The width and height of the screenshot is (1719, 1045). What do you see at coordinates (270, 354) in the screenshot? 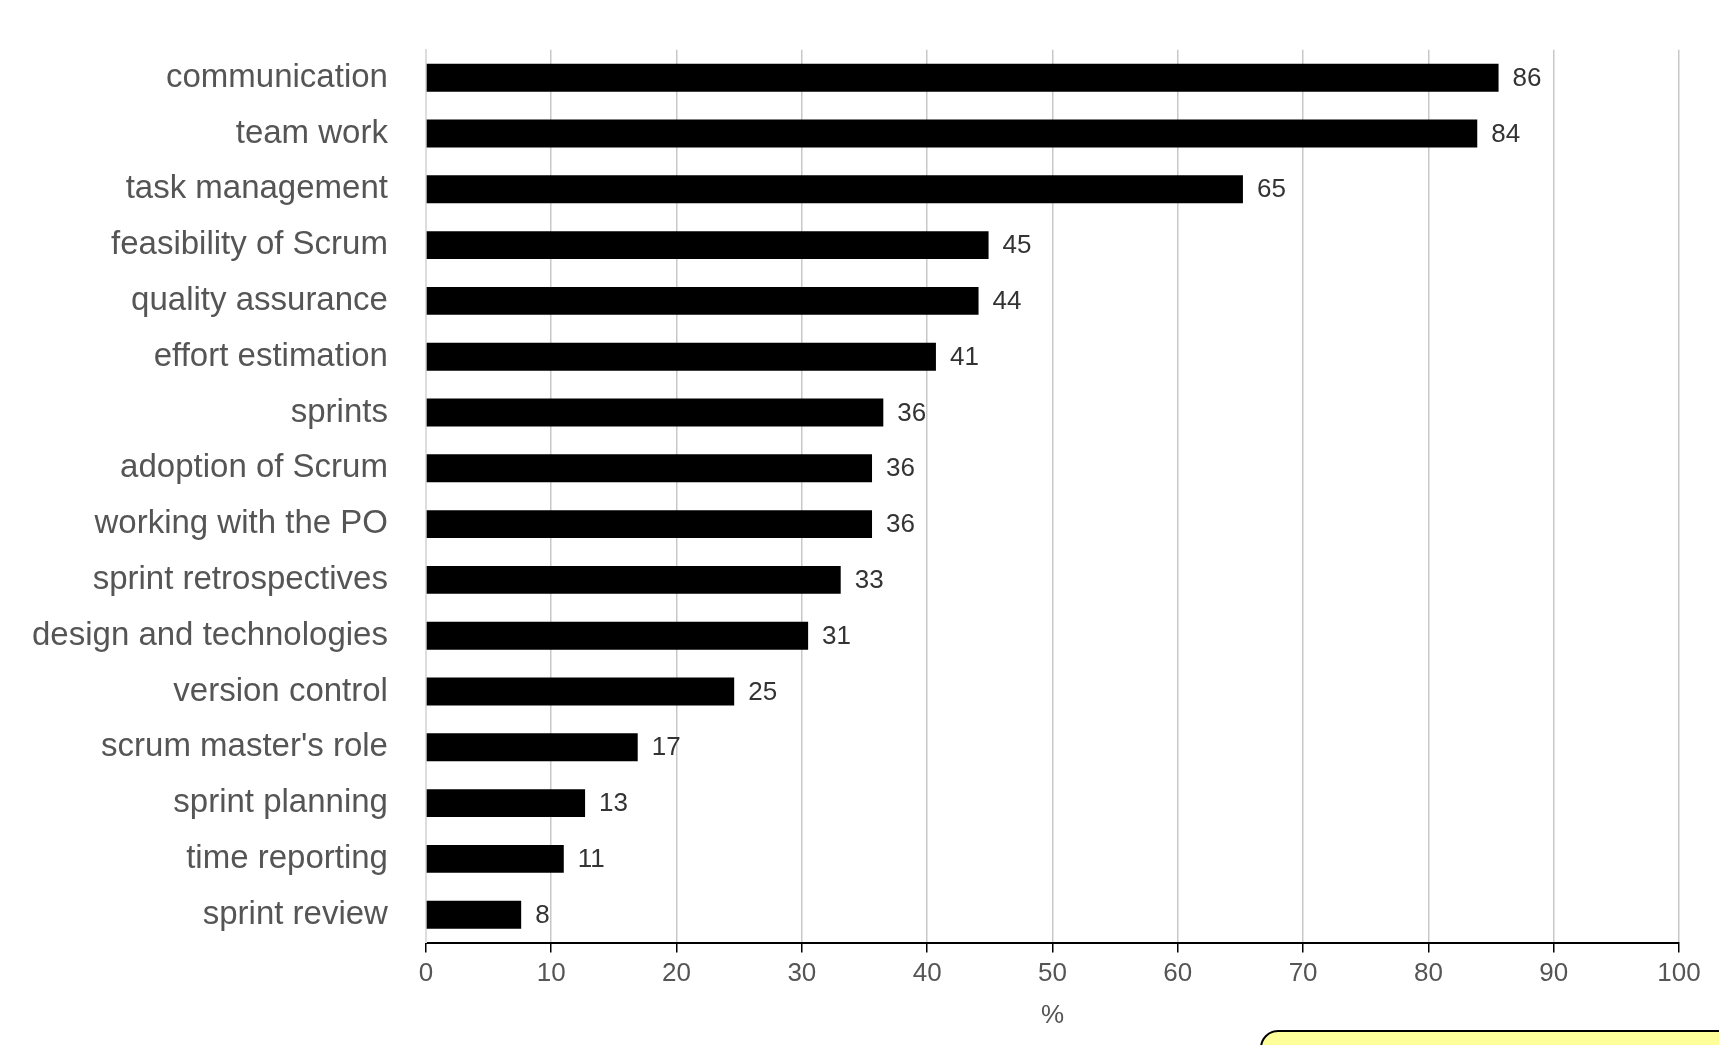
I see `y-tick-label: effort estimation` at bounding box center [270, 354].